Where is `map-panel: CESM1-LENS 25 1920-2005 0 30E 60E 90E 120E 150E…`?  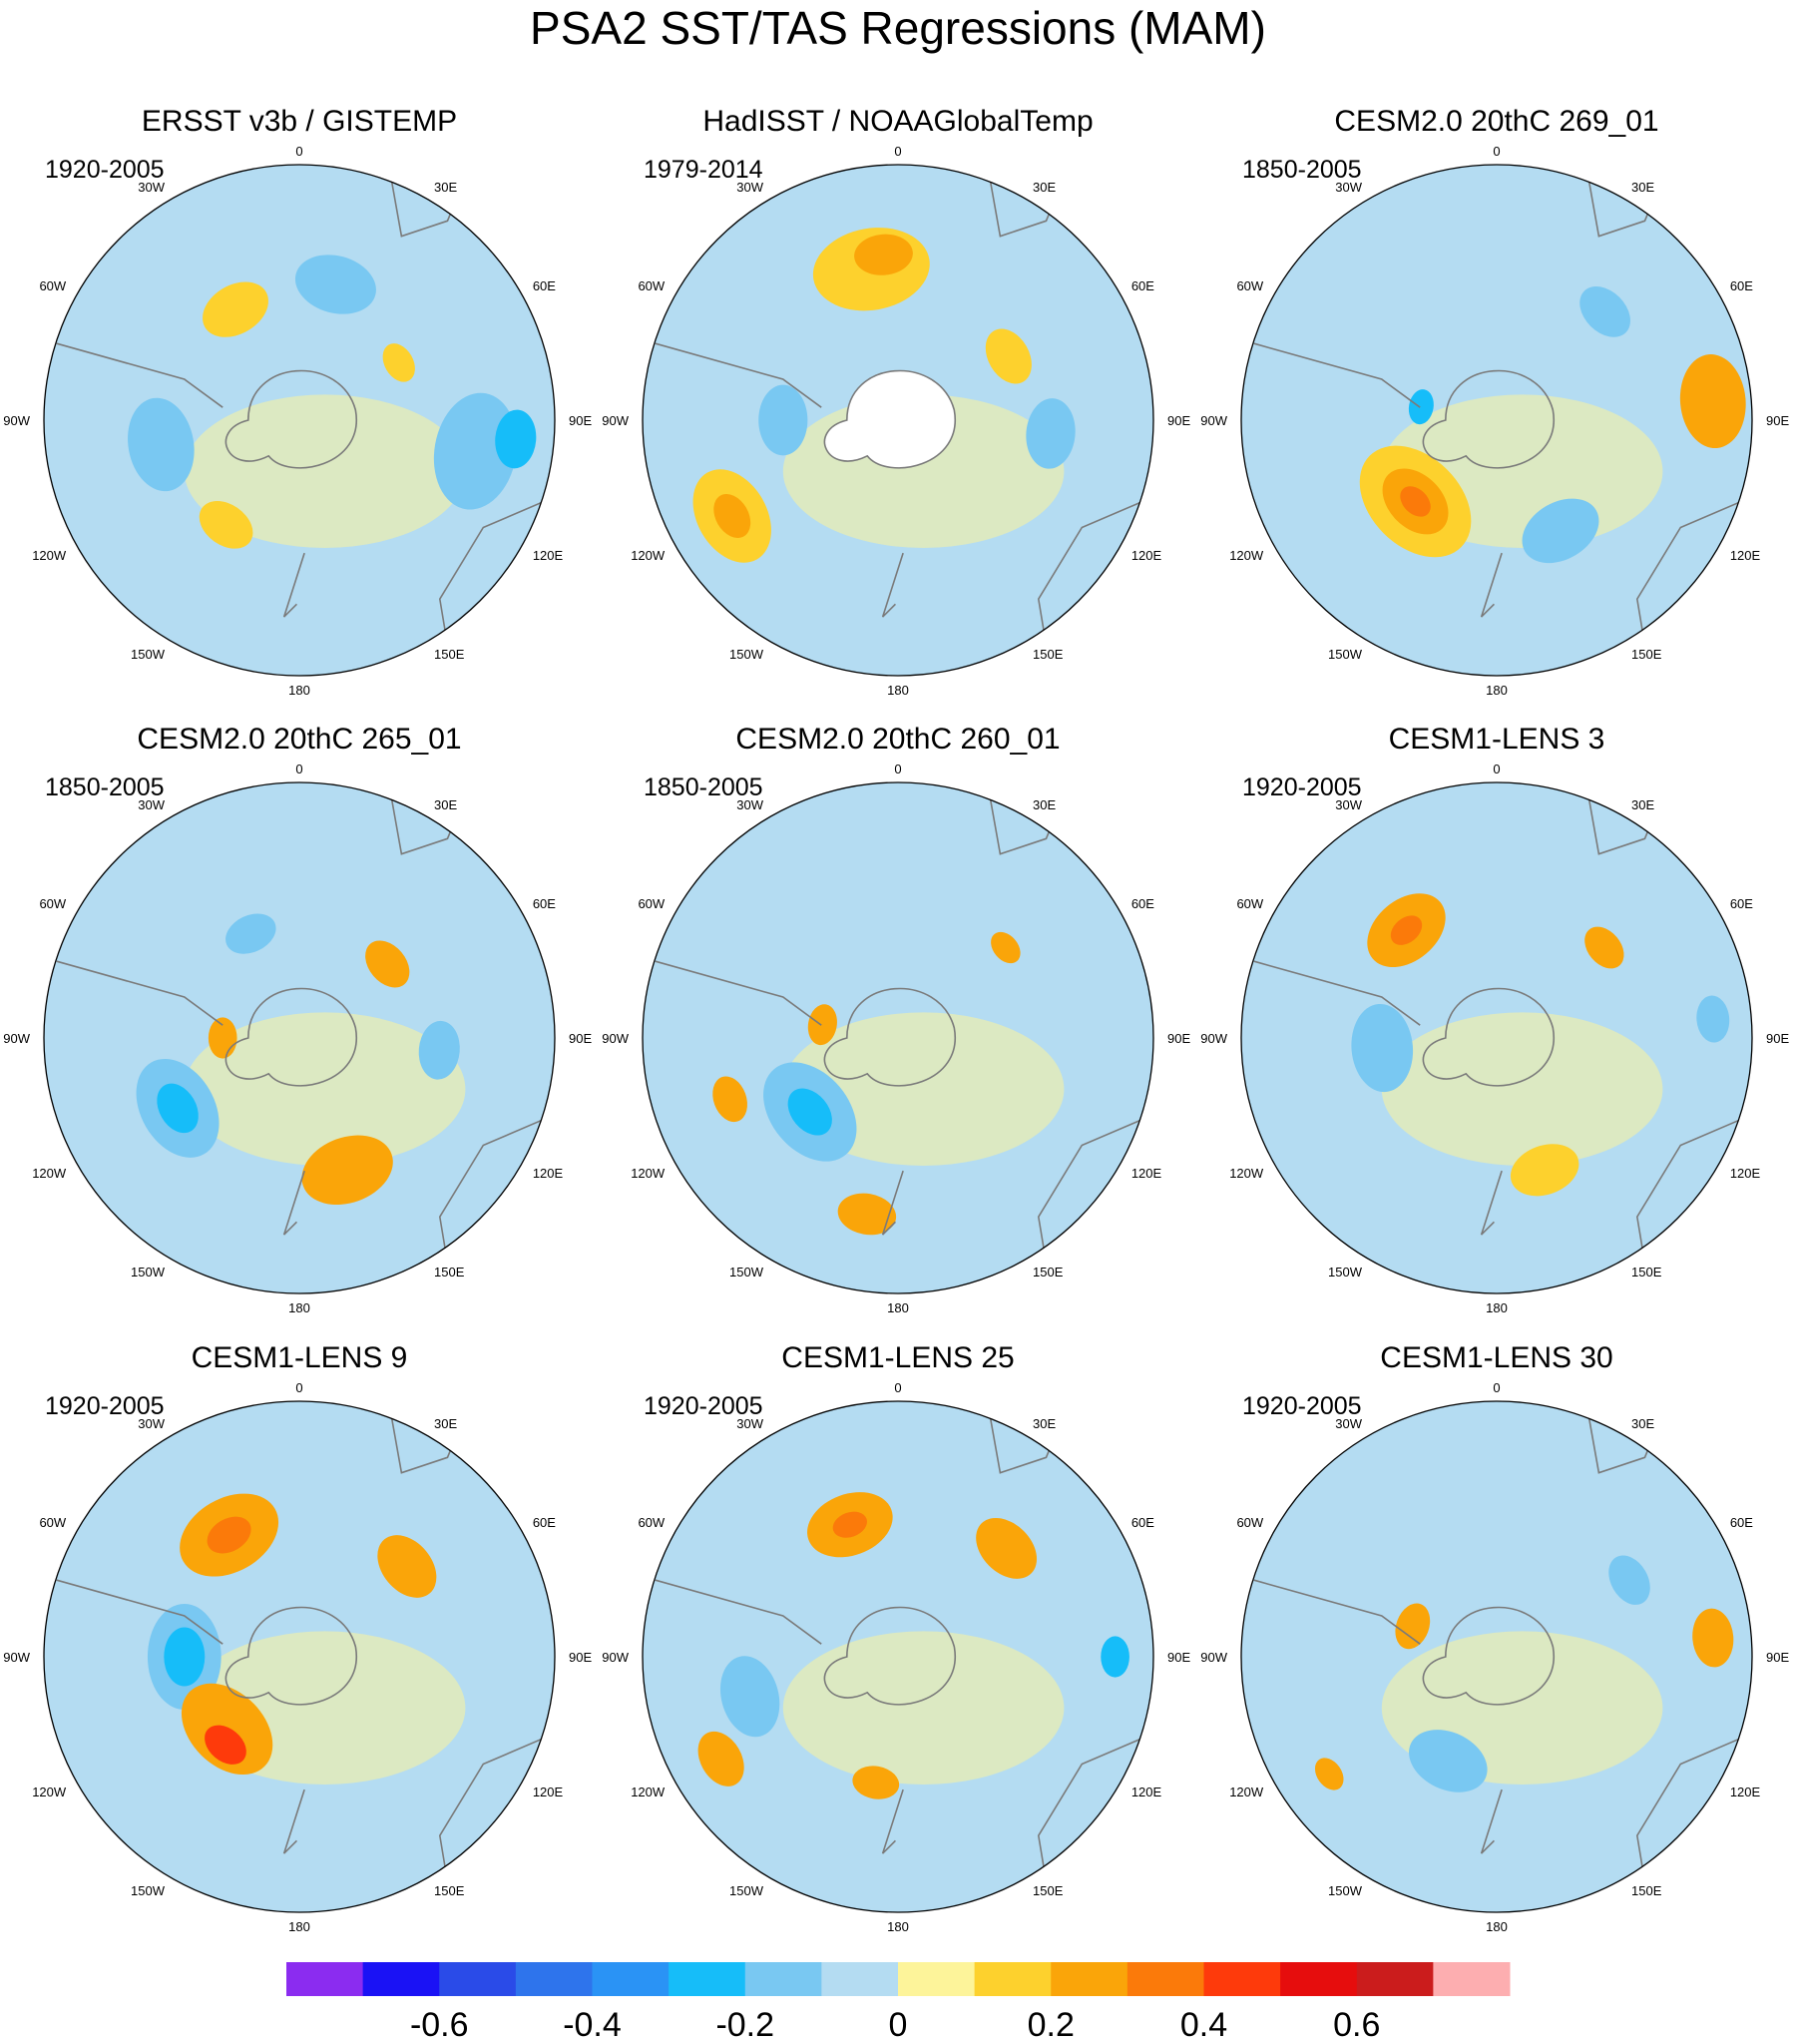 map-panel: CESM1-LENS 25 1920-2005 0 30E 60E 90E 120E 150E… is located at coordinates (896, 1637).